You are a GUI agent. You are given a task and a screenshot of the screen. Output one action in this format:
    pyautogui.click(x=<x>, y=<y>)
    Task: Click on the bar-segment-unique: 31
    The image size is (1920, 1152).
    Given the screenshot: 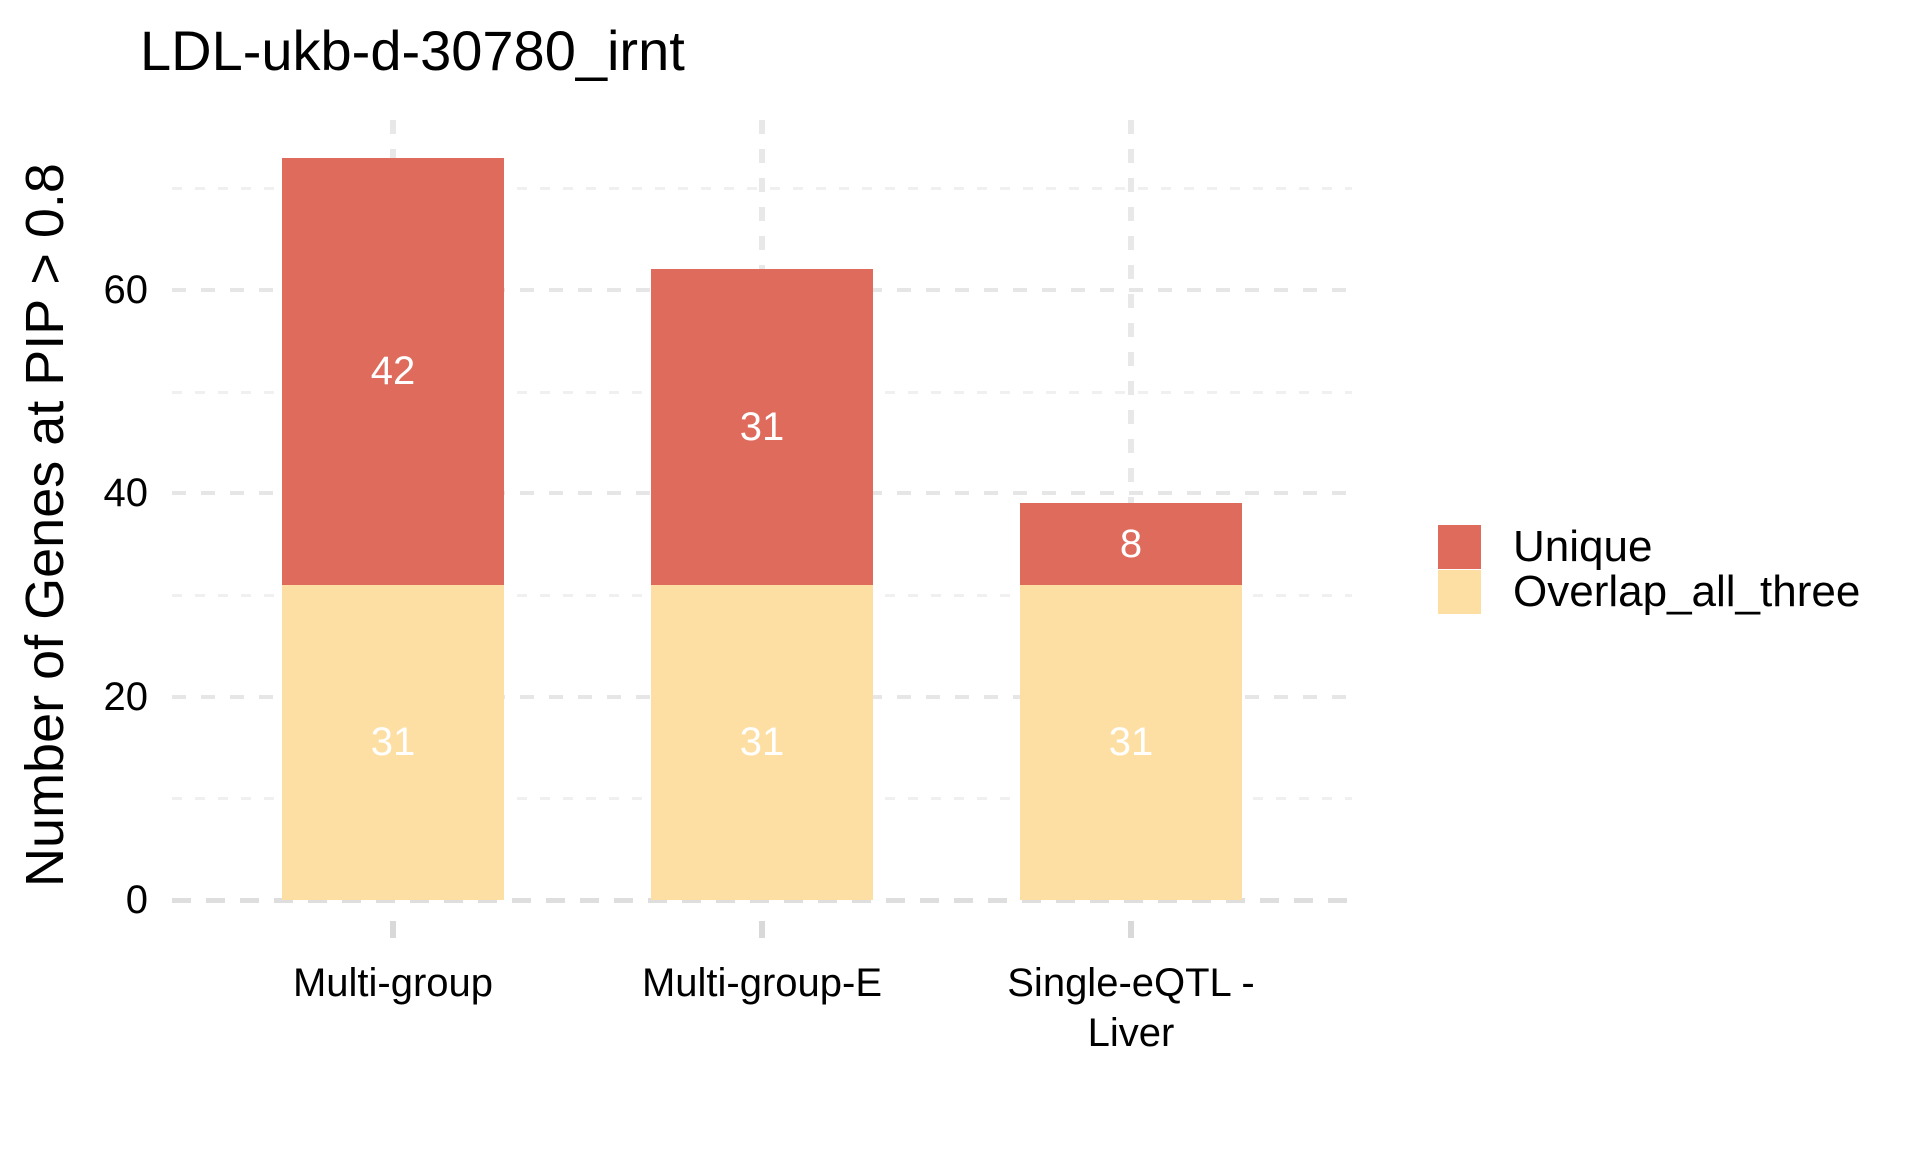 What is the action you would take?
    pyautogui.click(x=762, y=427)
    